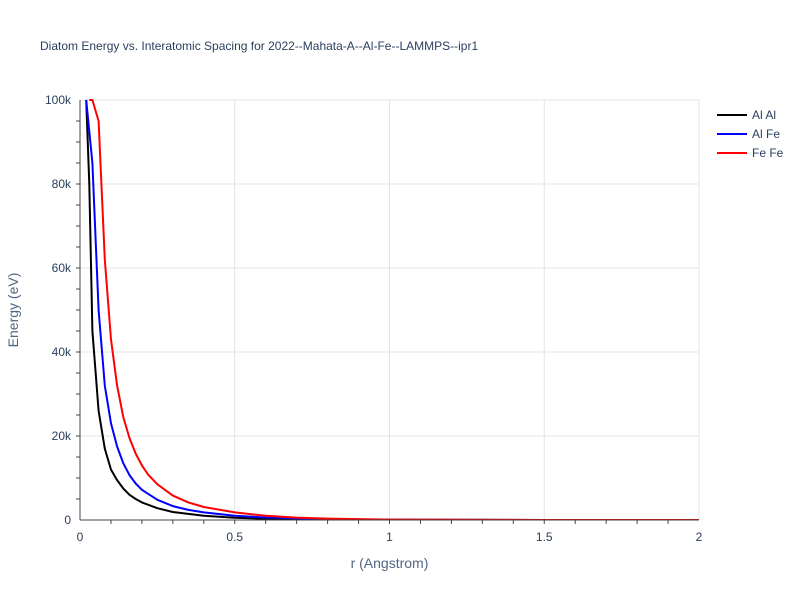 This screenshot has height=600, width=800. Describe the element at coordinates (62, 436) in the screenshot. I see `y-tick-label: 20k` at that location.